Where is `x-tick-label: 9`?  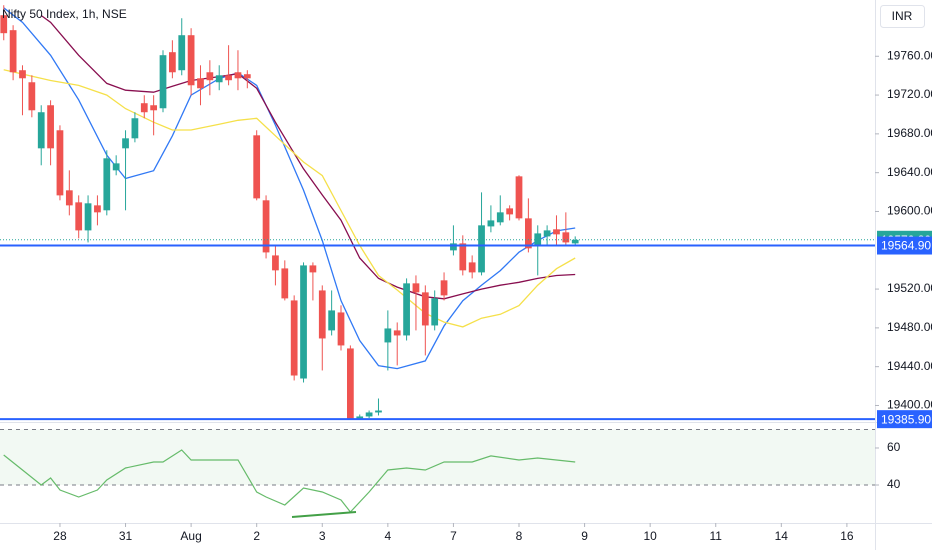
x-tick-label: 9 is located at coordinates (584, 536).